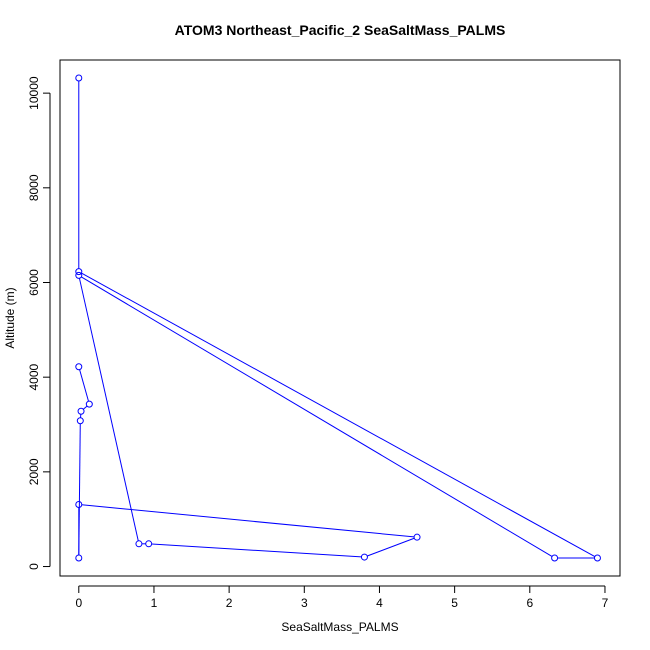 This screenshot has height=650, width=650. What do you see at coordinates (10, 317) in the screenshot?
I see `y-axis-label: Altitude (m)` at bounding box center [10, 317].